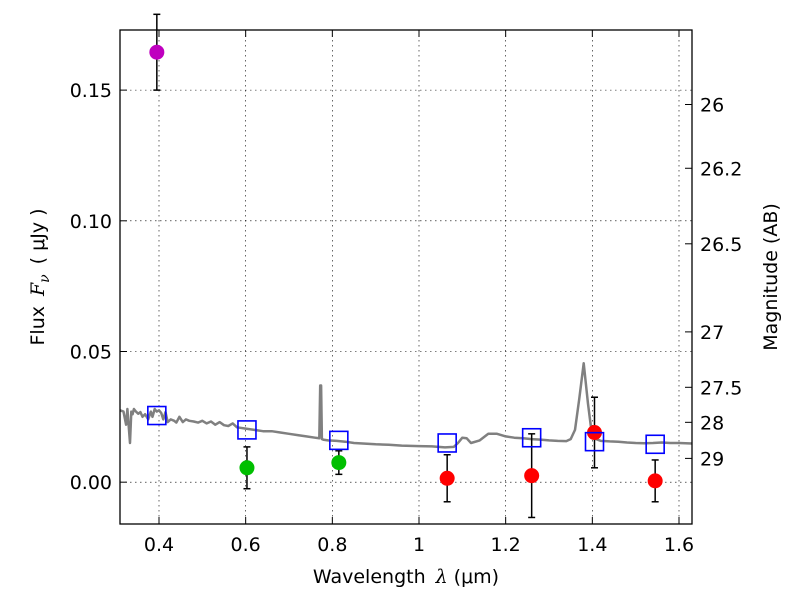  I want to click on y2-tick-label: 28, so click(712, 423).